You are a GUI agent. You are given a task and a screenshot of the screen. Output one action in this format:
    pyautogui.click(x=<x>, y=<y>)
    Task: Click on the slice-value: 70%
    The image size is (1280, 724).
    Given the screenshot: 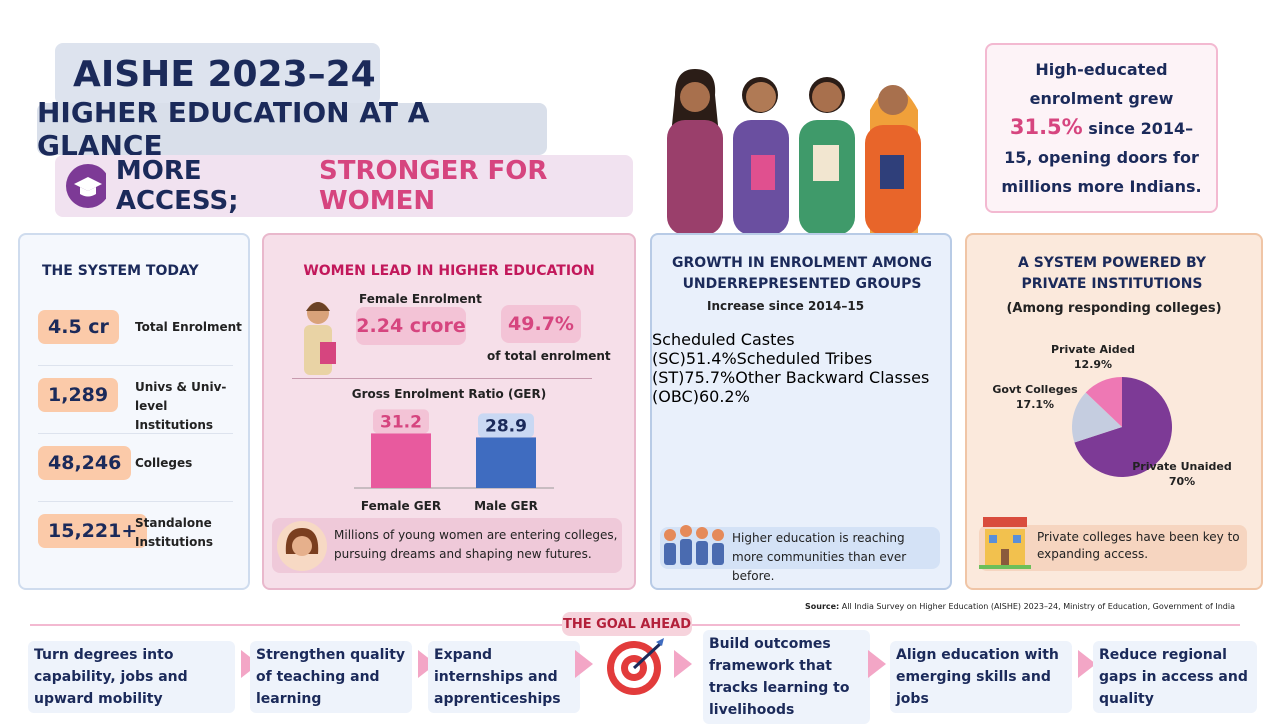 What is the action you would take?
    pyautogui.click(x=1182, y=481)
    